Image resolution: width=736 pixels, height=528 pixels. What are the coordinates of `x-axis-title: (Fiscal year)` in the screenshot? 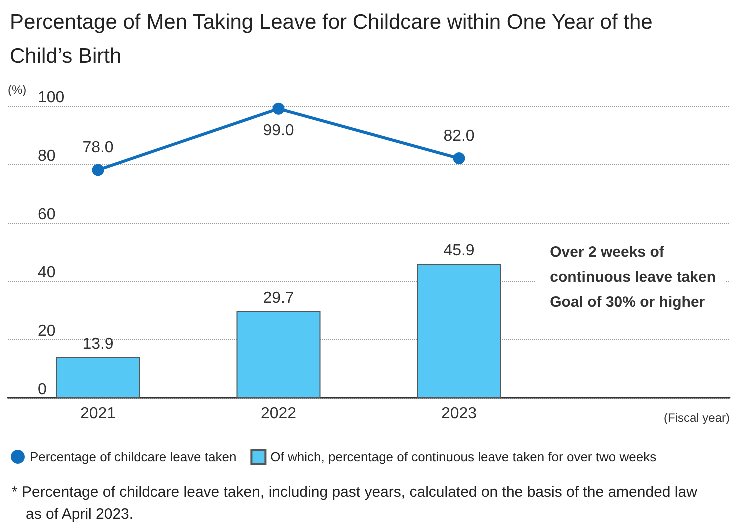 It's located at (697, 418).